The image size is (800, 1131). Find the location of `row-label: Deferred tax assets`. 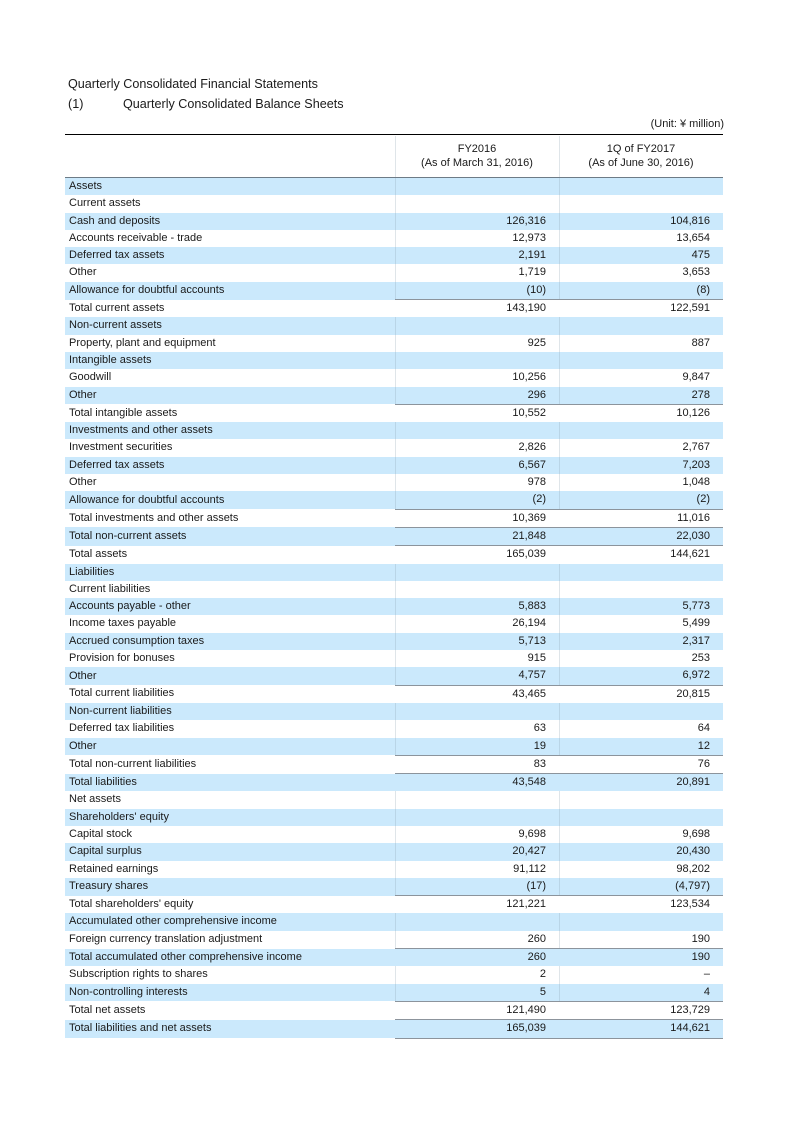

row-label: Deferred tax assets is located at coordinates (230, 465).